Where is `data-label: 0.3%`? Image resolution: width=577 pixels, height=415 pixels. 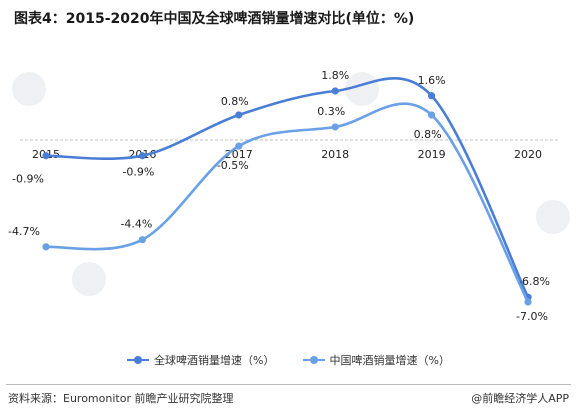
data-label: 0.3% is located at coordinates (331, 111).